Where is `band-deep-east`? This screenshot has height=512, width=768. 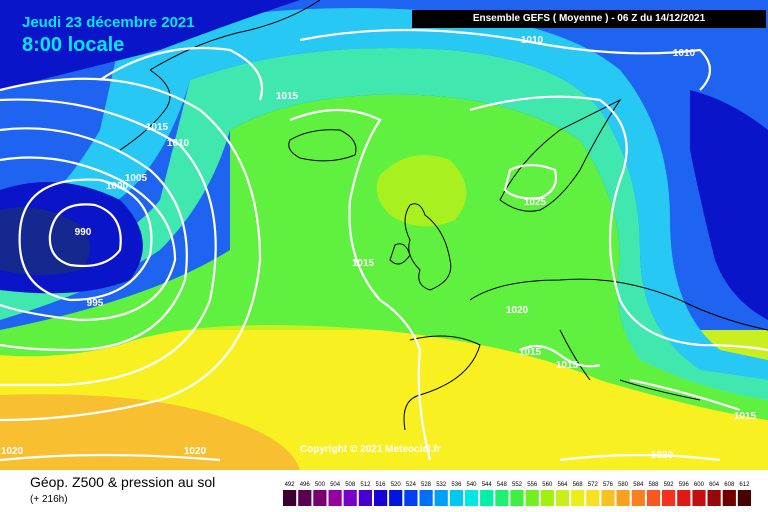
band-deep-east is located at coordinates (729, 205).